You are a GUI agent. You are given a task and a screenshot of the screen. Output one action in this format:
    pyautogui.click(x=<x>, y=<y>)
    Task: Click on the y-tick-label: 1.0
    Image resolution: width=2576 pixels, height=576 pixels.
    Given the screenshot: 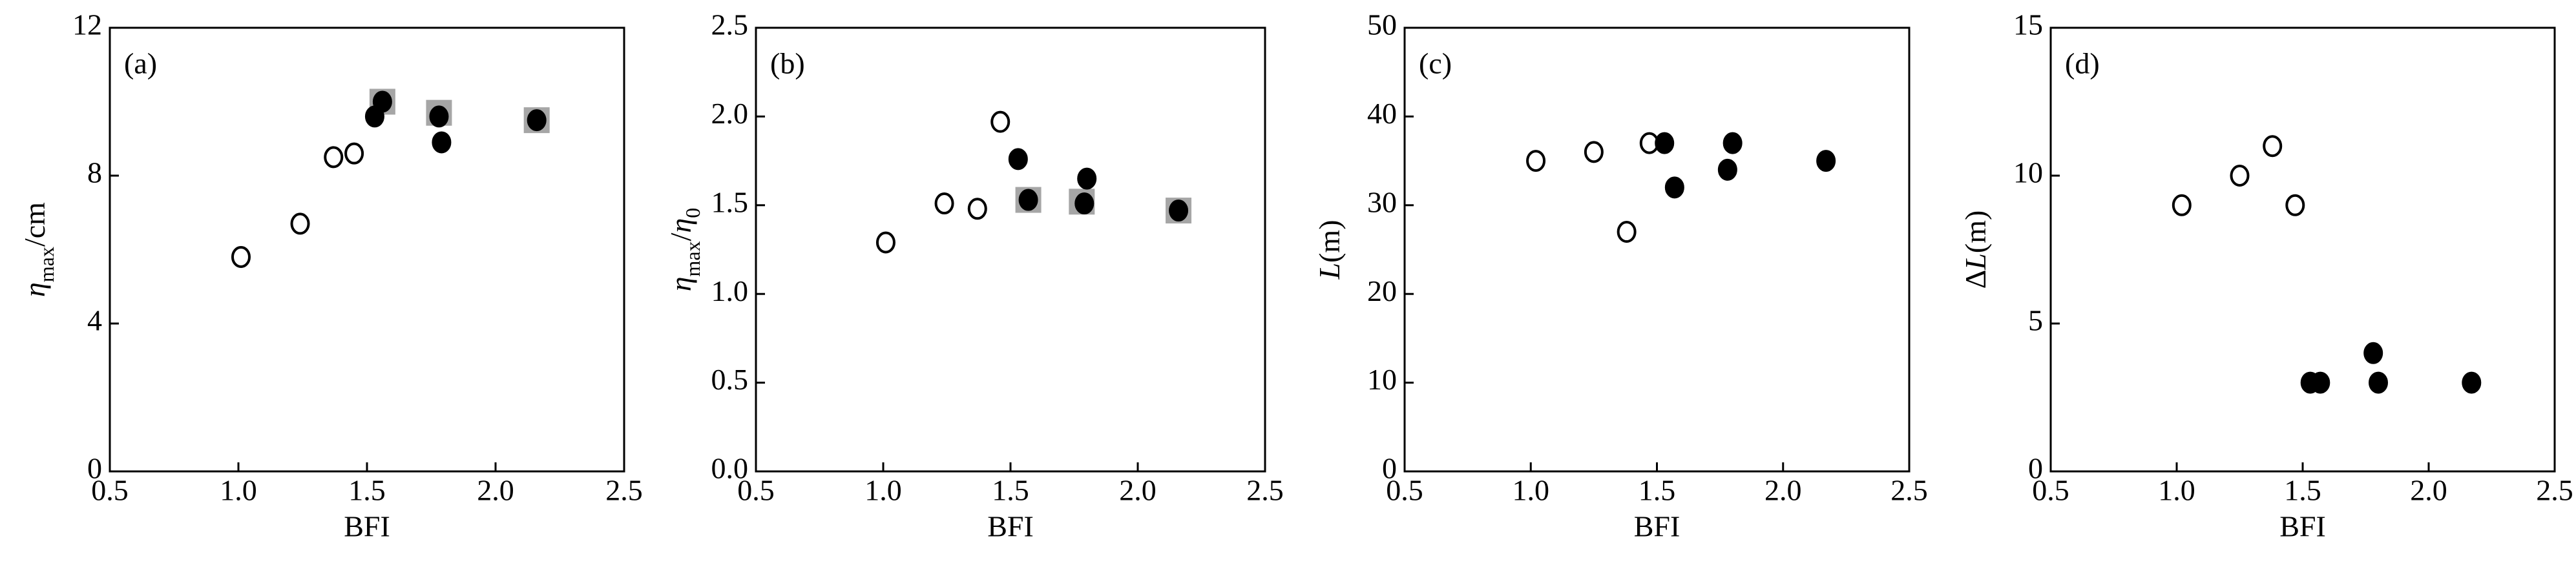 What is the action you would take?
    pyautogui.click(x=730, y=290)
    